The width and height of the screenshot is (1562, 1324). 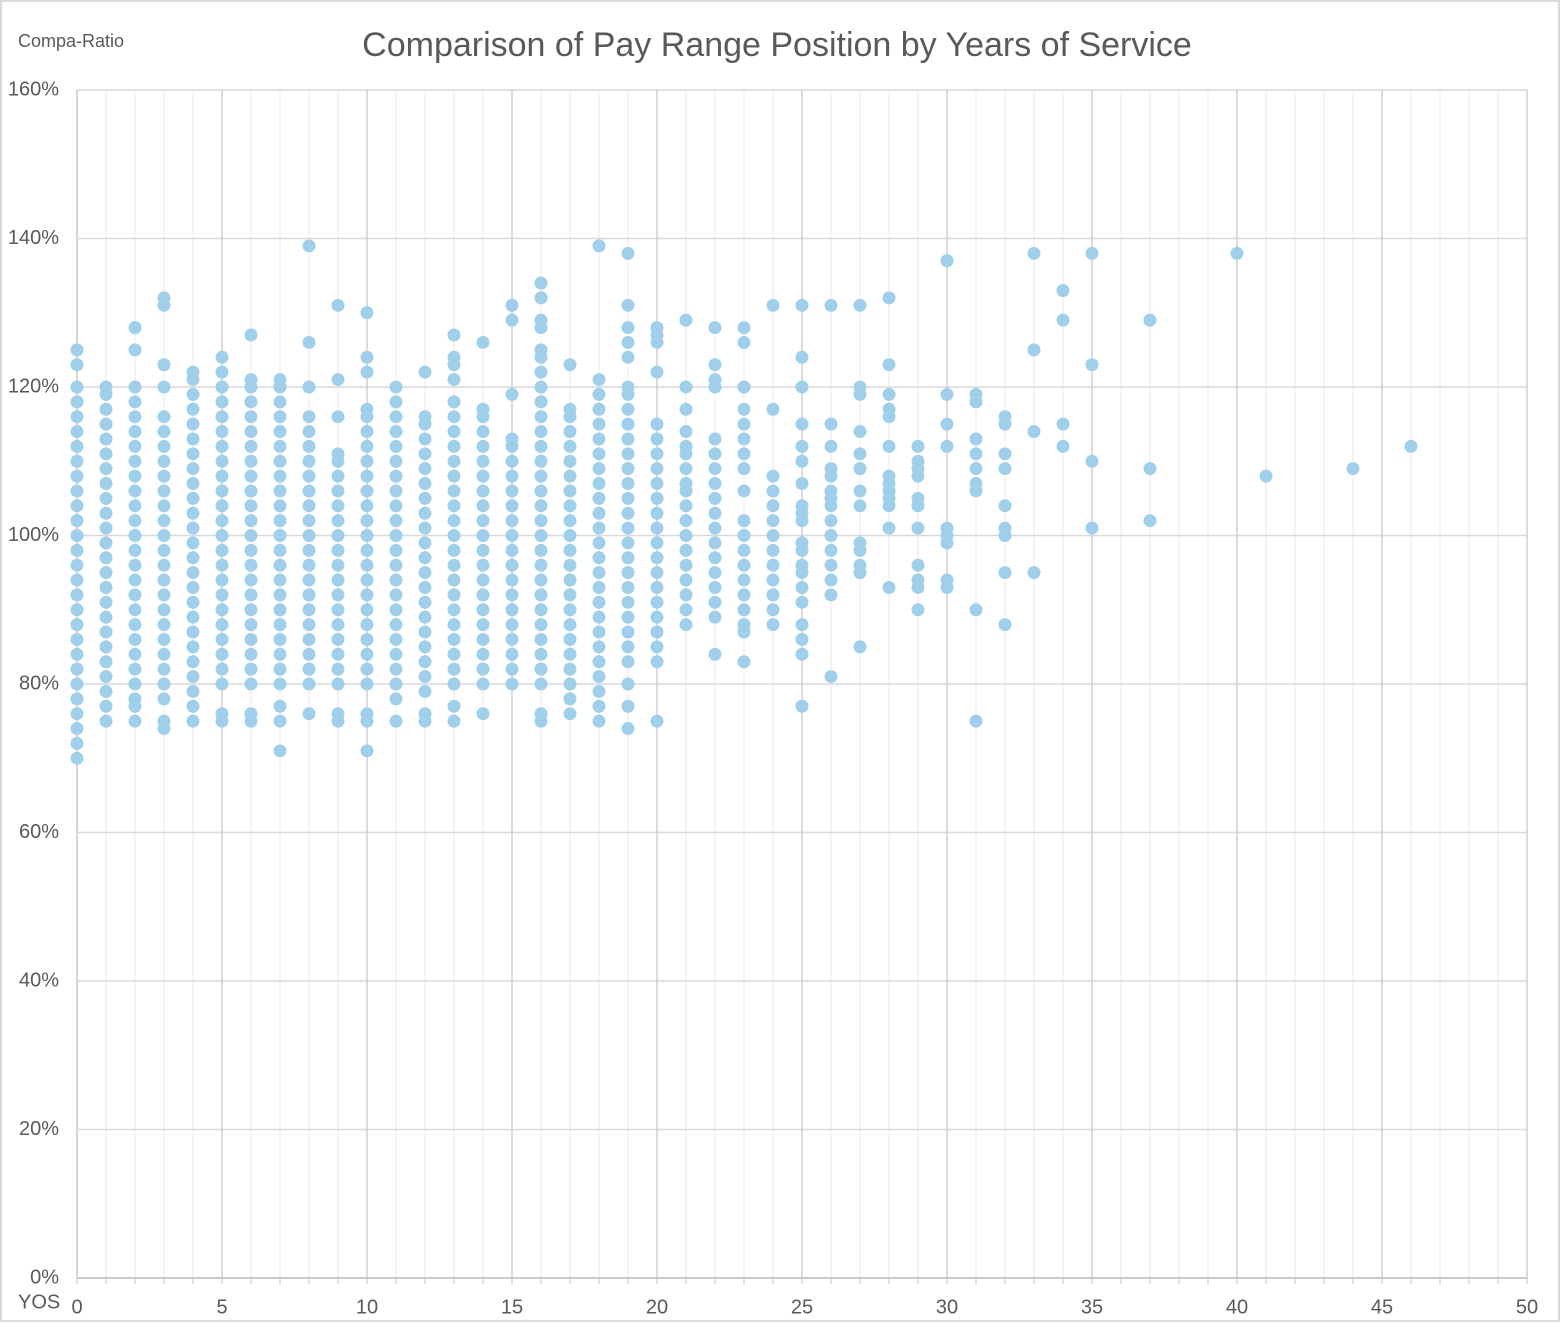 What do you see at coordinates (39, 1302) in the screenshot?
I see `x-axis-label: YOS` at bounding box center [39, 1302].